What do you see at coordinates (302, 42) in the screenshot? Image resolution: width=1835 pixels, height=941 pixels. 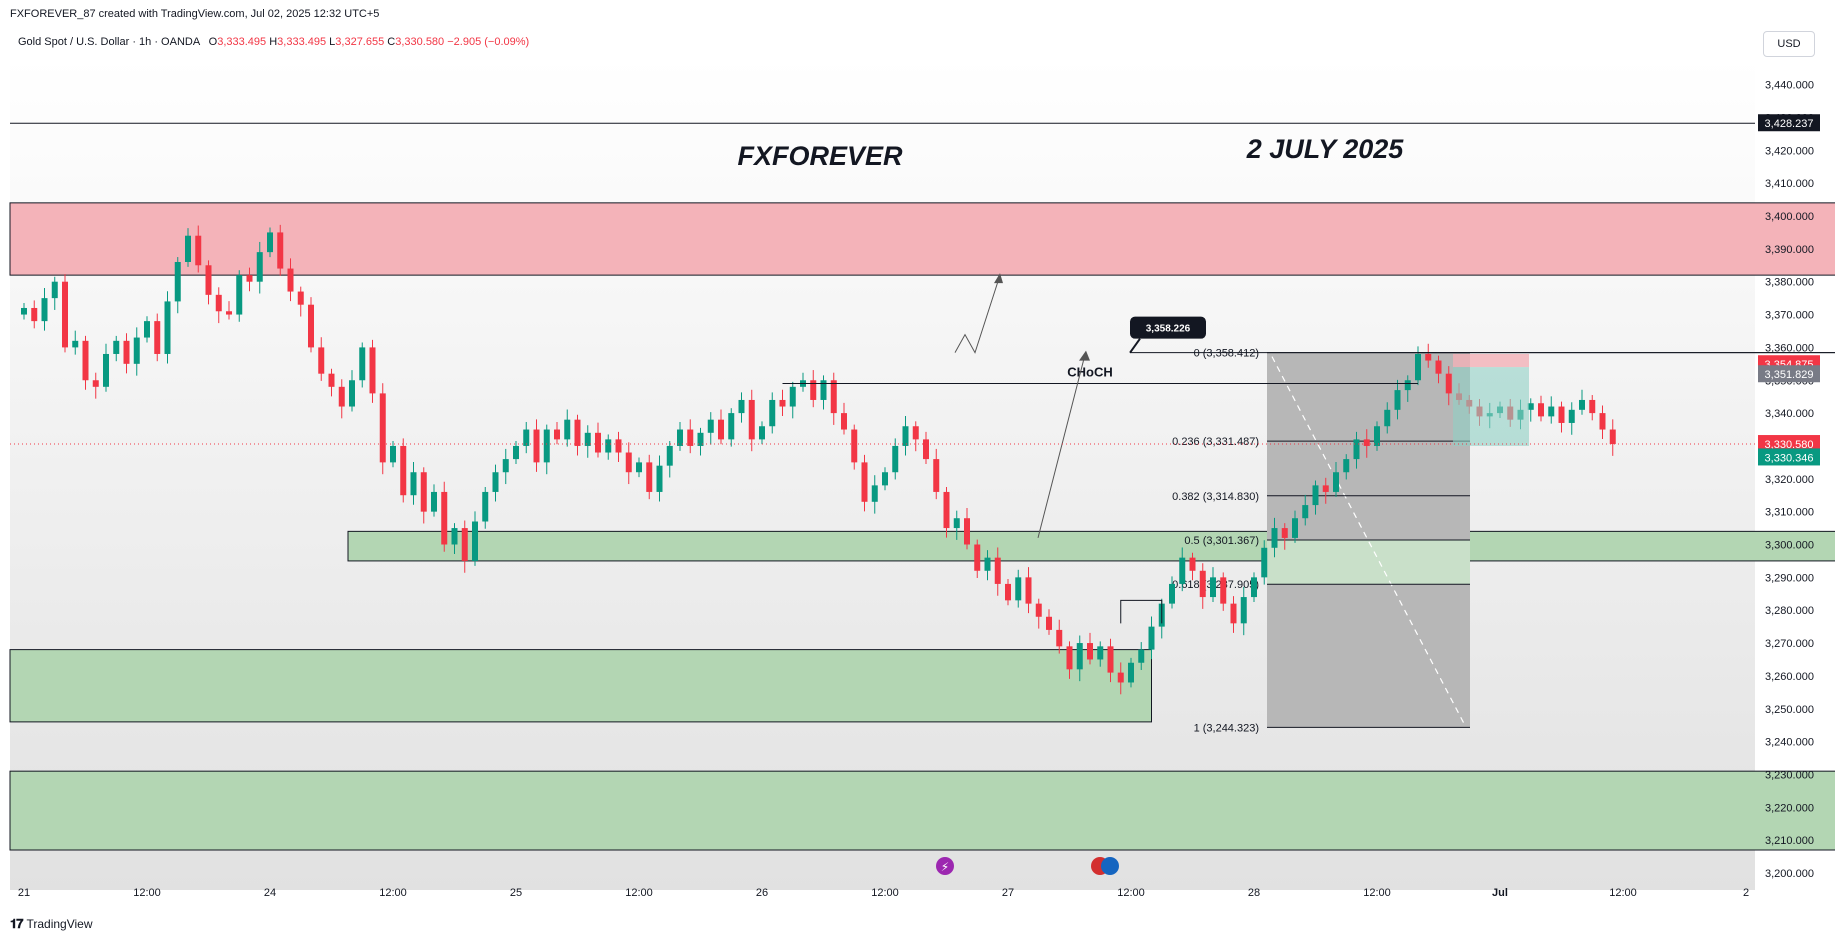 I see `high-value: 3,333.495` at bounding box center [302, 42].